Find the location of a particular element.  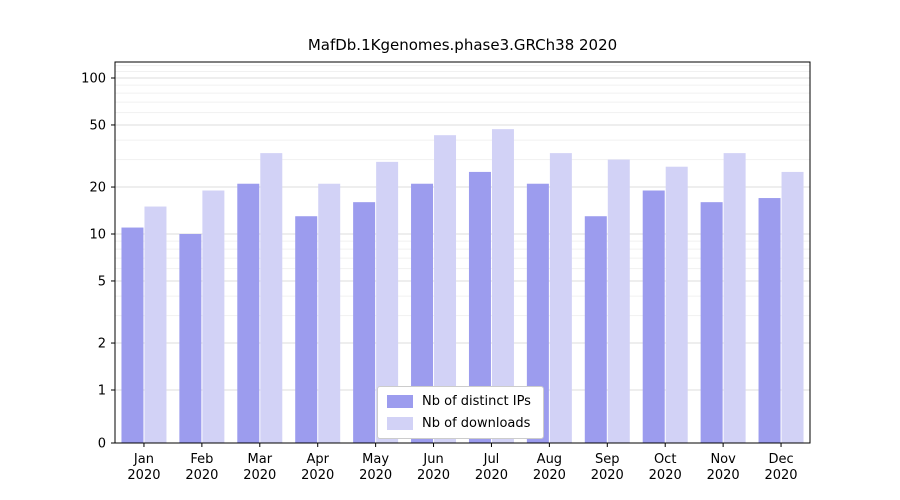

y-tick-label: 20 is located at coordinates (97, 188).